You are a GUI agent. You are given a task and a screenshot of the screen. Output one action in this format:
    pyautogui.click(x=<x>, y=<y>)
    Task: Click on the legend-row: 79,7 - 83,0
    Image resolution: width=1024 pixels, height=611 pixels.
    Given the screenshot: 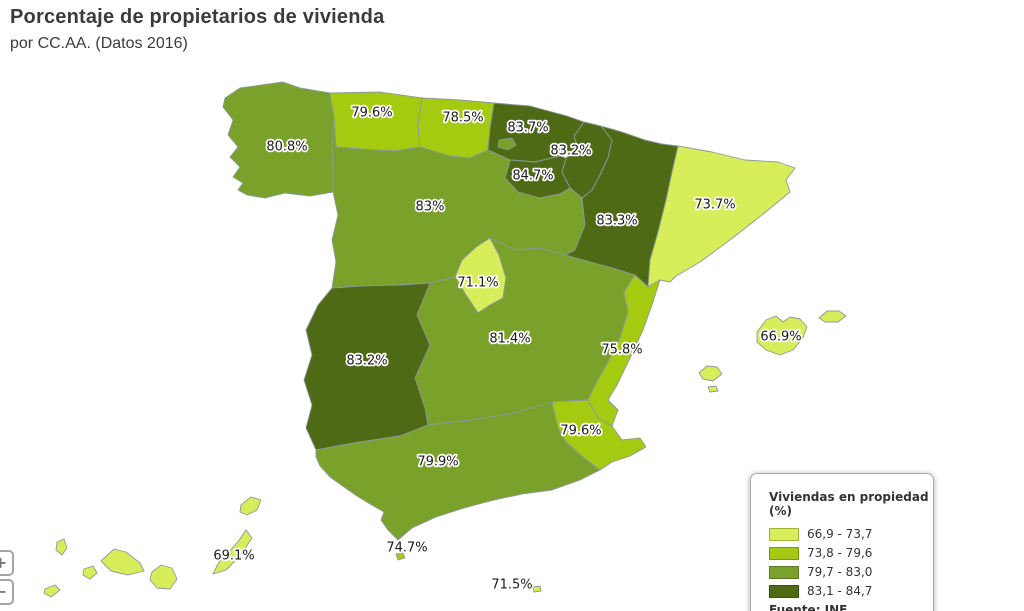 What is the action you would take?
    pyautogui.click(x=851, y=572)
    